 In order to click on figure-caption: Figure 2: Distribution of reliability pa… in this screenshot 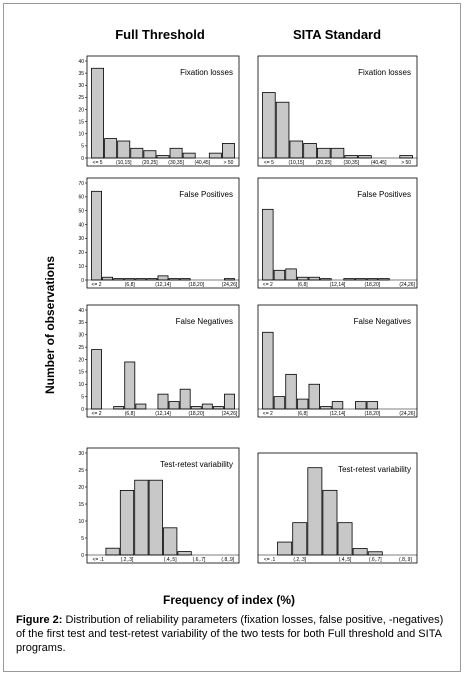, I will do `click(232, 634)`.